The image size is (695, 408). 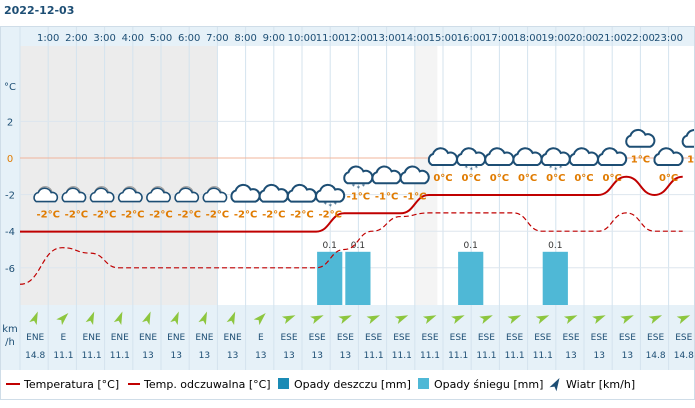 What do you see at coordinates (104, 38) in the screenshot?
I see `hour-label: 3:00` at bounding box center [104, 38].